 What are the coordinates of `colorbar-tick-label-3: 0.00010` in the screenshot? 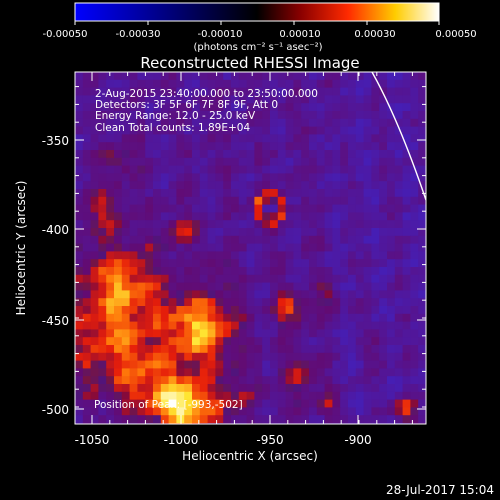 It's located at (299, 34).